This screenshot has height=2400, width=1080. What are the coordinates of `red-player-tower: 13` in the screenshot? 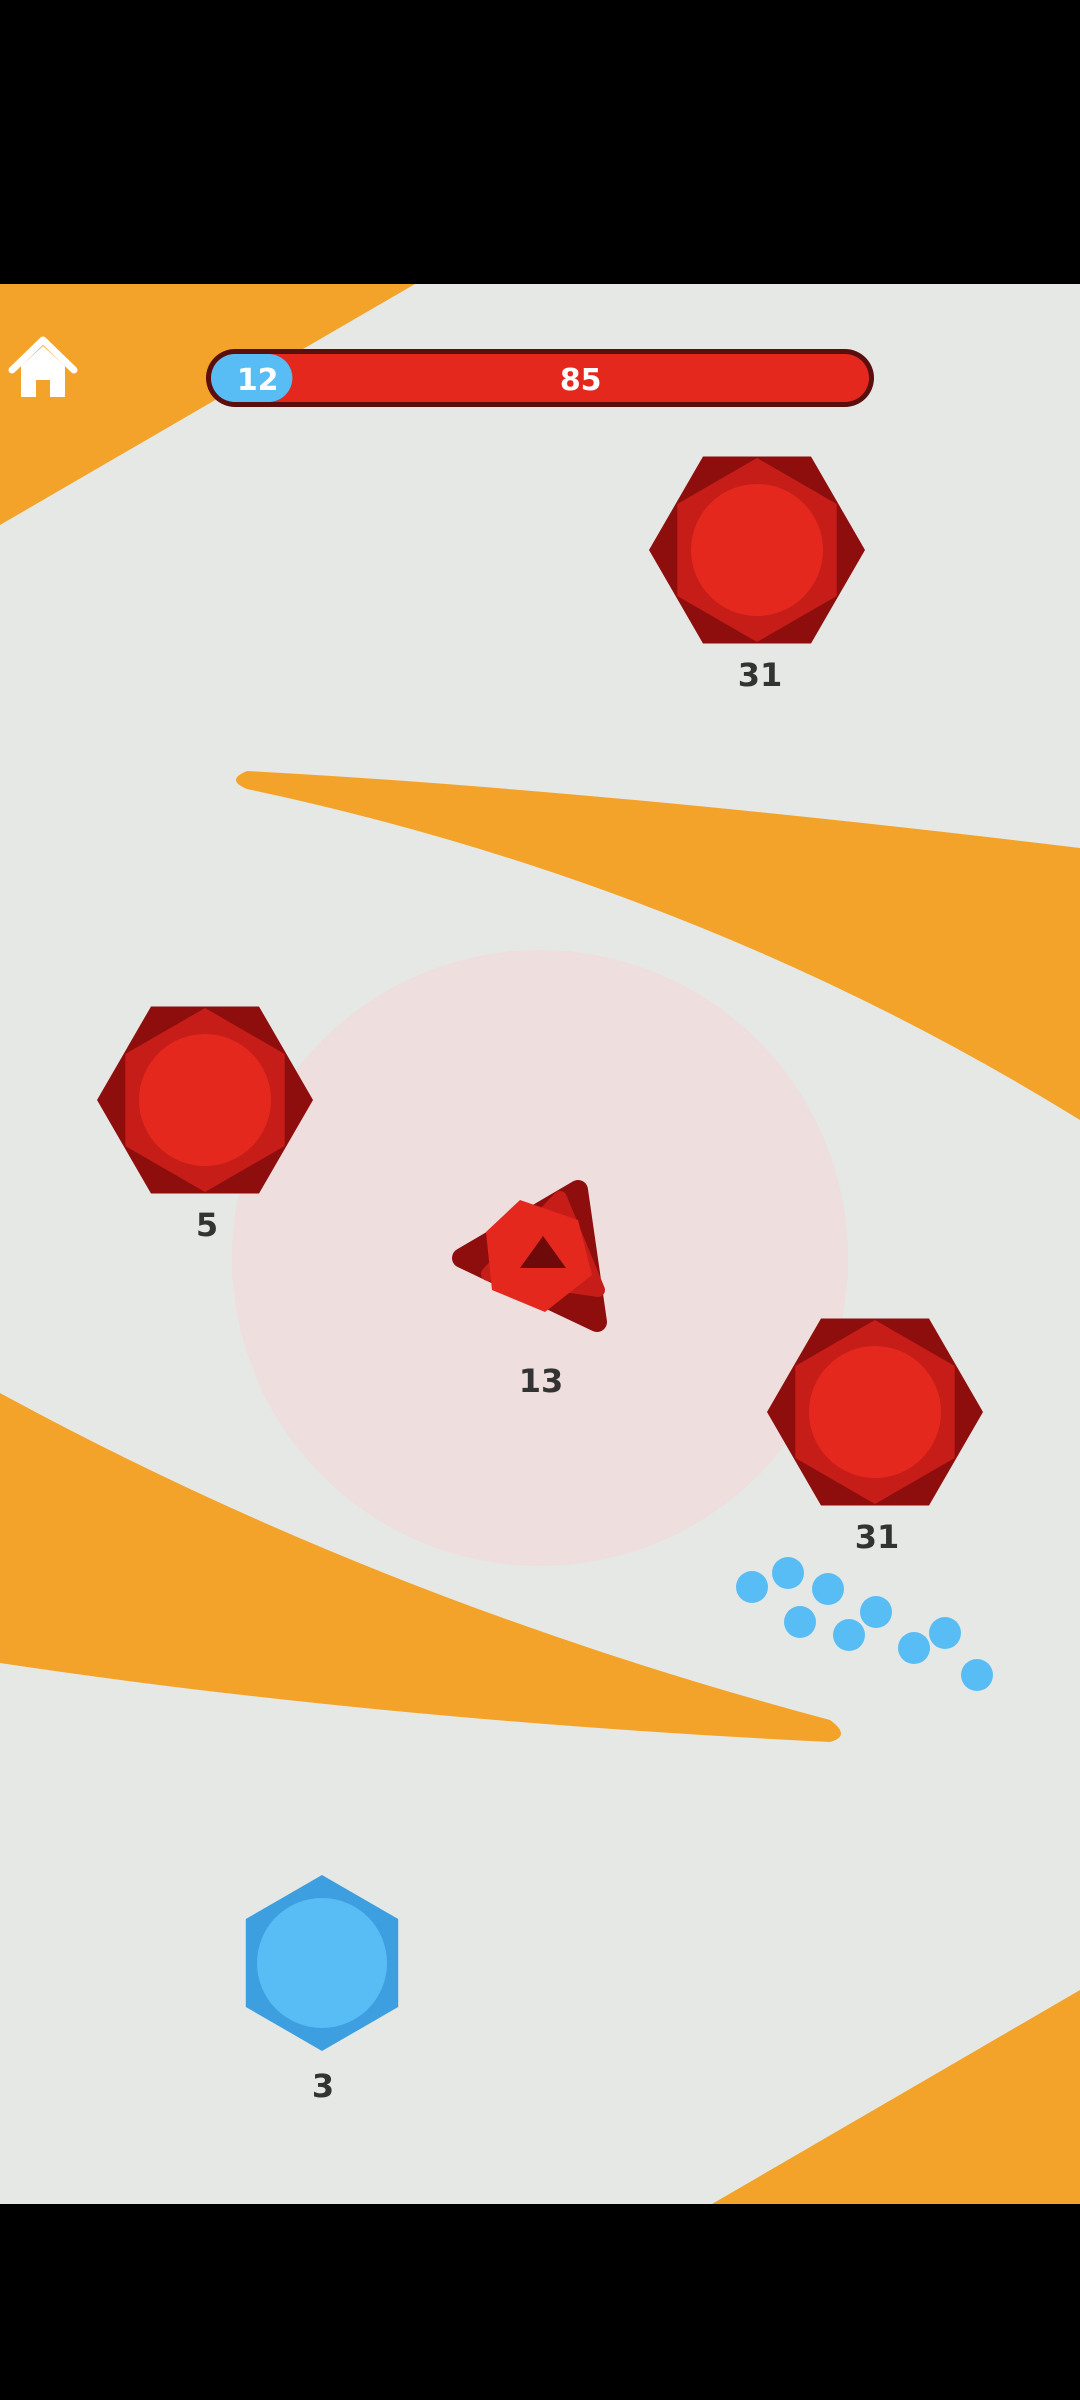 It's located at (529, 1290).